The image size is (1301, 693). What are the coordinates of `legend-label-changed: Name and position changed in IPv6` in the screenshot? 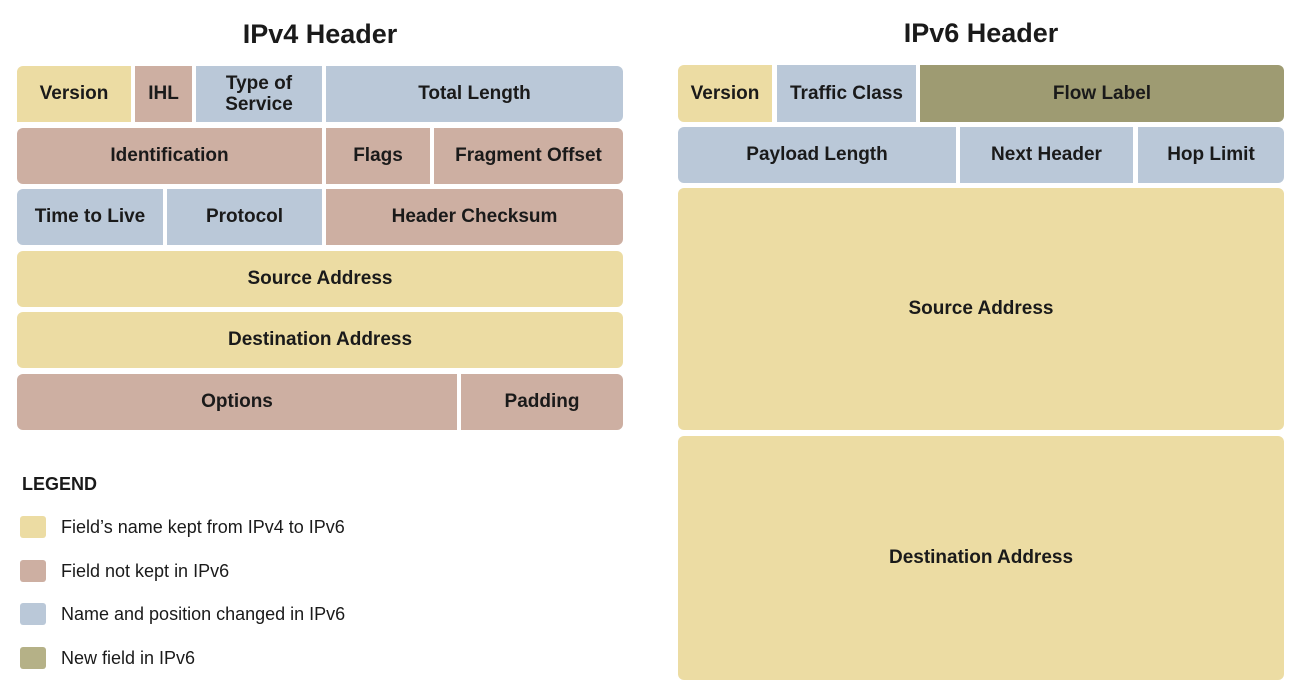 It's located at (203, 613).